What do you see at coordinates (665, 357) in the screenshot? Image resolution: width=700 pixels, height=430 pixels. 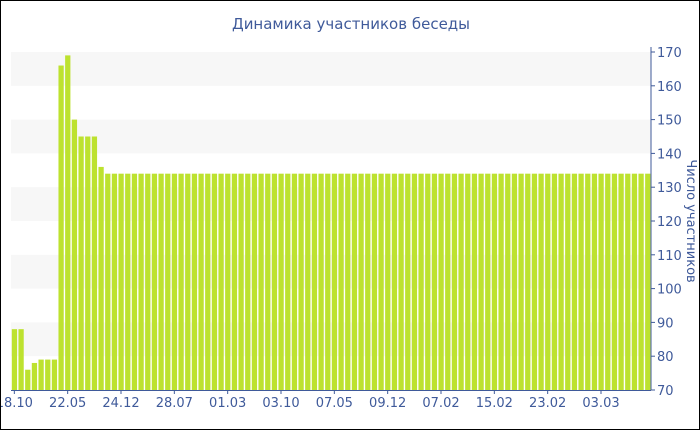 I see `y-tick-label: 80` at bounding box center [665, 357].